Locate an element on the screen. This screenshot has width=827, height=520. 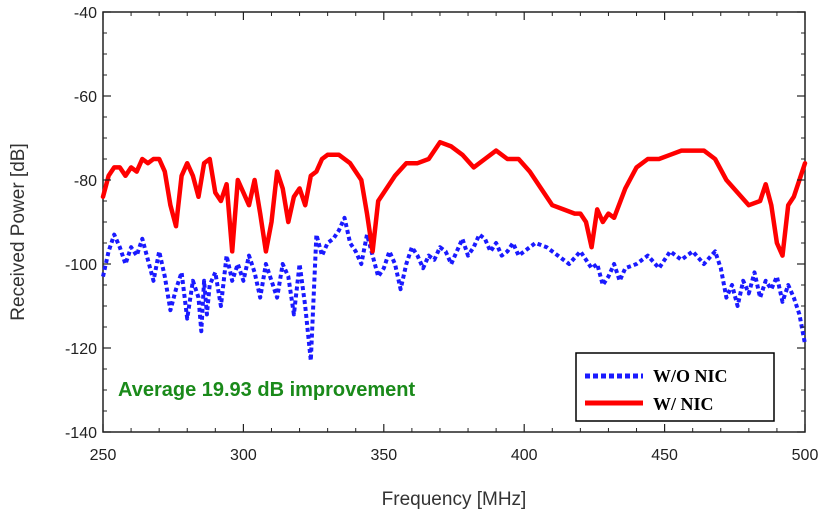
annotation-text: Average 19.93 dB improvement is located at coordinates (266, 390).